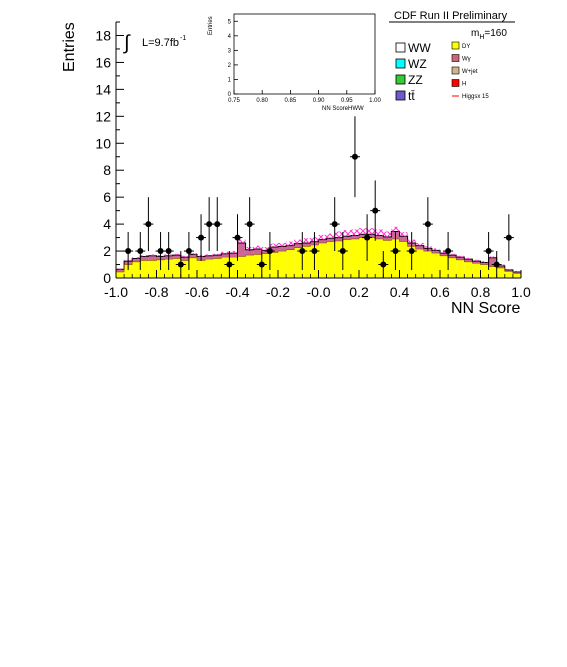 The width and height of the screenshot is (567, 667). What do you see at coordinates (234, 101) in the screenshot?
I see `inset-x-tick-label: 0.75` at bounding box center [234, 101].